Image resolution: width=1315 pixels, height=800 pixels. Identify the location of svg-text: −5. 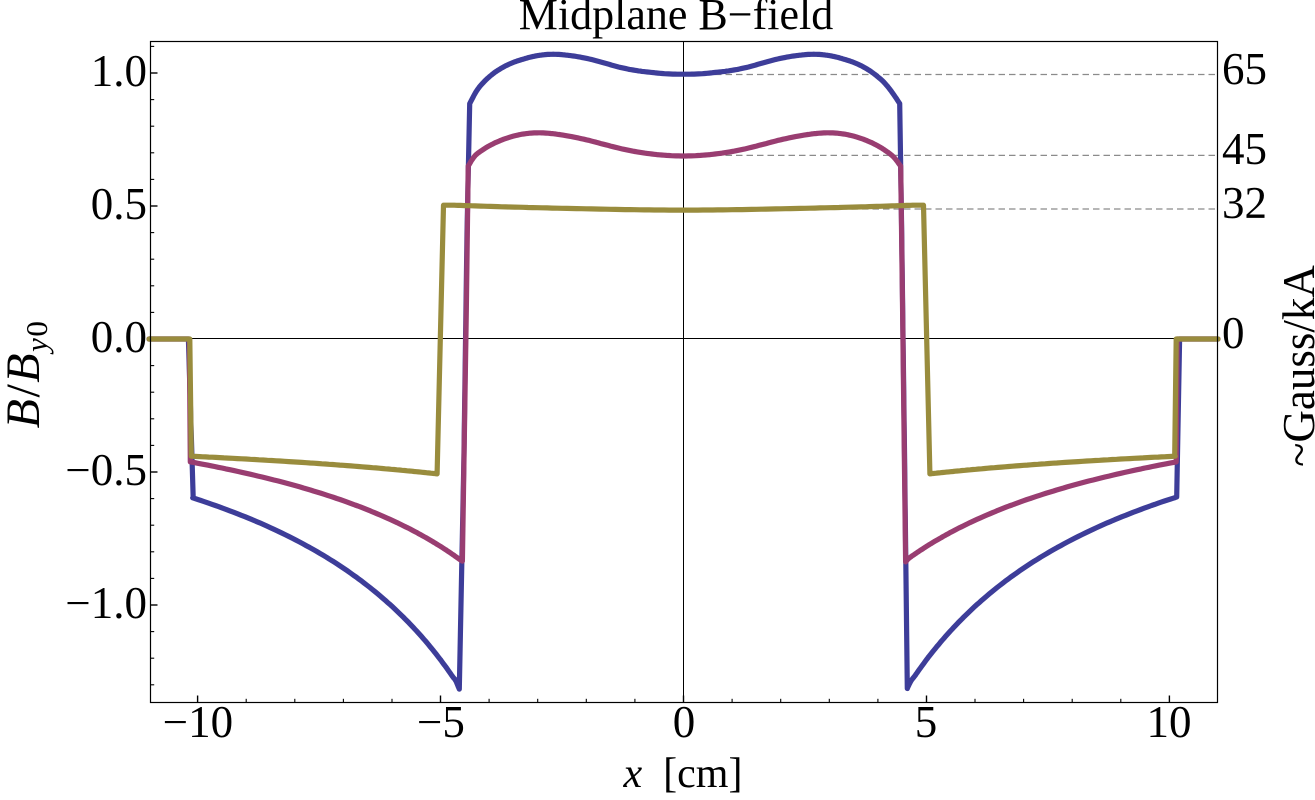
(441, 722).